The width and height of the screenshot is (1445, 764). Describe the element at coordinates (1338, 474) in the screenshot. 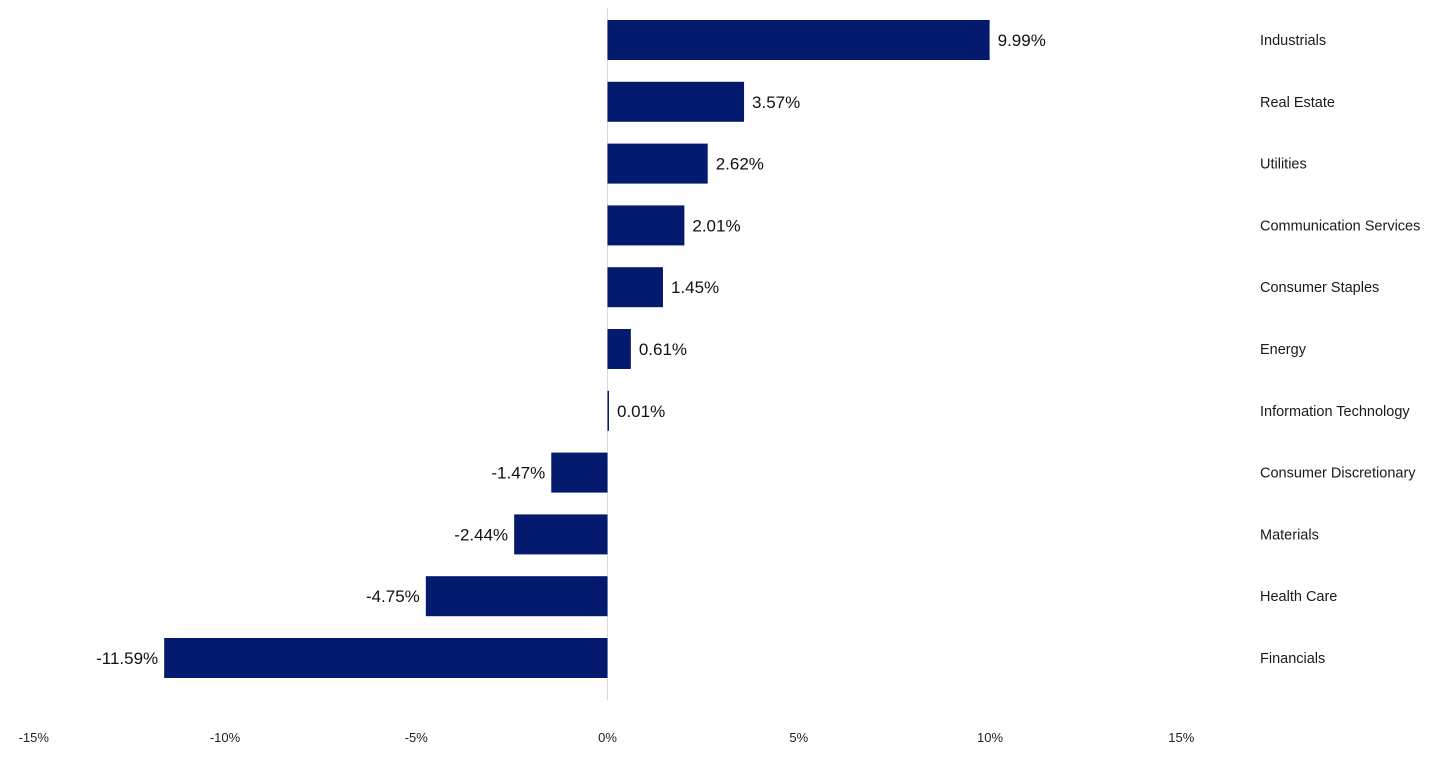

I see `category-label: Consumer Discretionary` at that location.